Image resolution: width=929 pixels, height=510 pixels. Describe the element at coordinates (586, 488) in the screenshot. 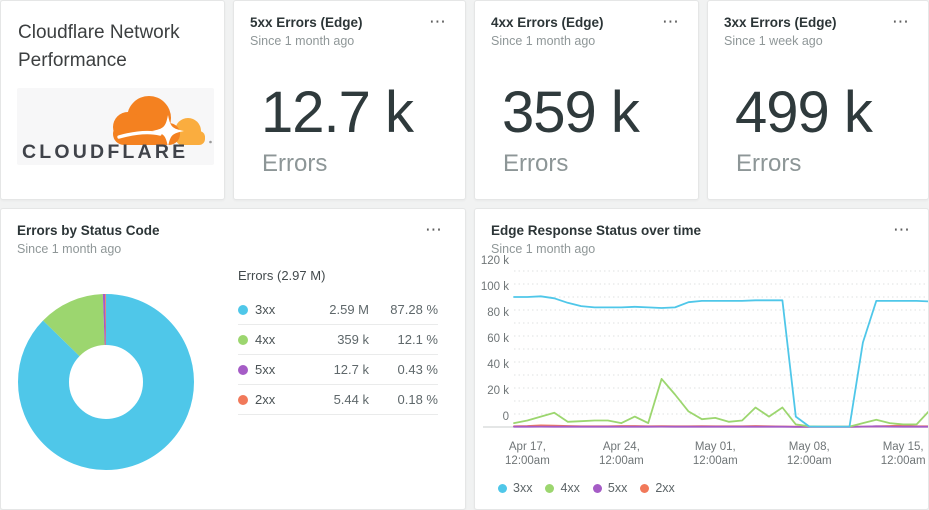

I see `line-chart-legend: 3xx 4xx 5xx 2xx` at that location.